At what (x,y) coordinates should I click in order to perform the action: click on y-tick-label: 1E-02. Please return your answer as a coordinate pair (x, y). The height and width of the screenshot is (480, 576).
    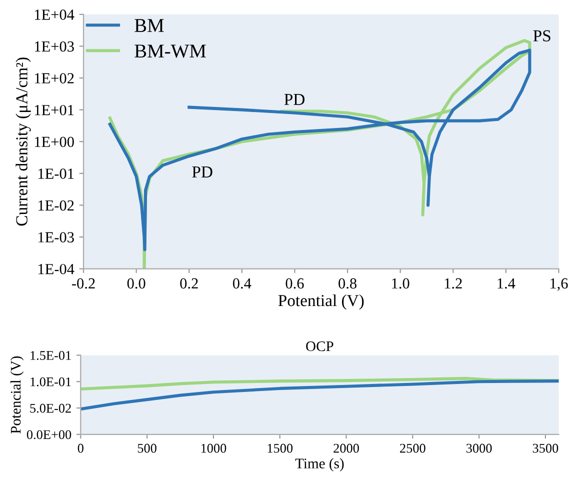
    Looking at the image, I should click on (56, 205).